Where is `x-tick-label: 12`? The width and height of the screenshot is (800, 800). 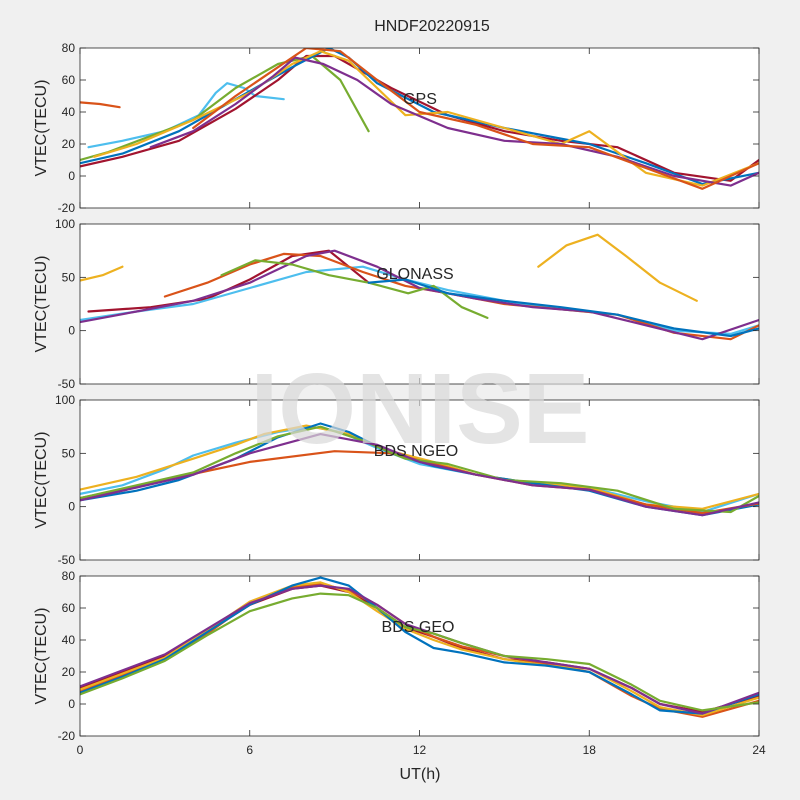
x-tick-label: 12 is located at coordinates (420, 750).